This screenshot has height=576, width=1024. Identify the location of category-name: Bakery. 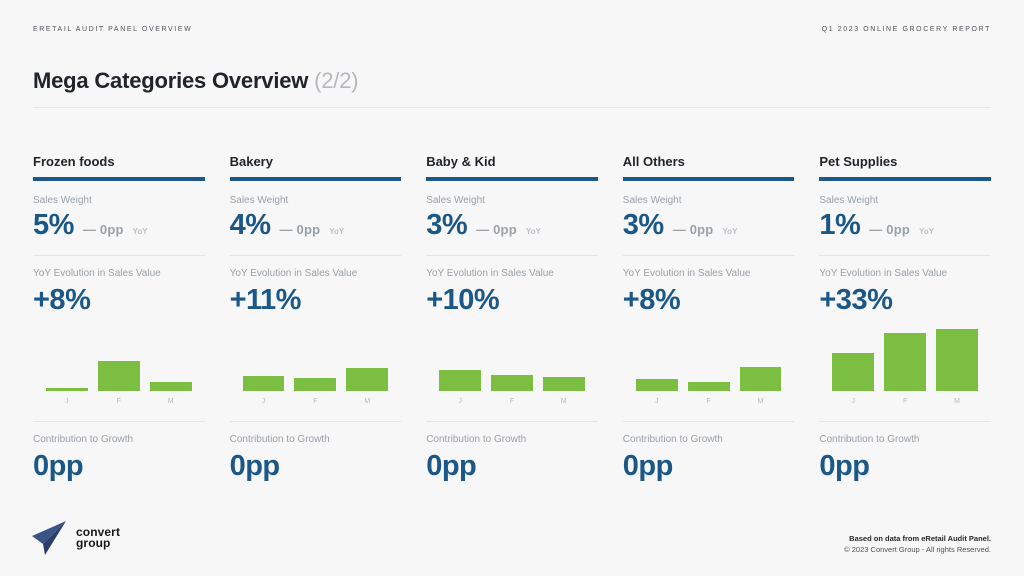
(251, 161).